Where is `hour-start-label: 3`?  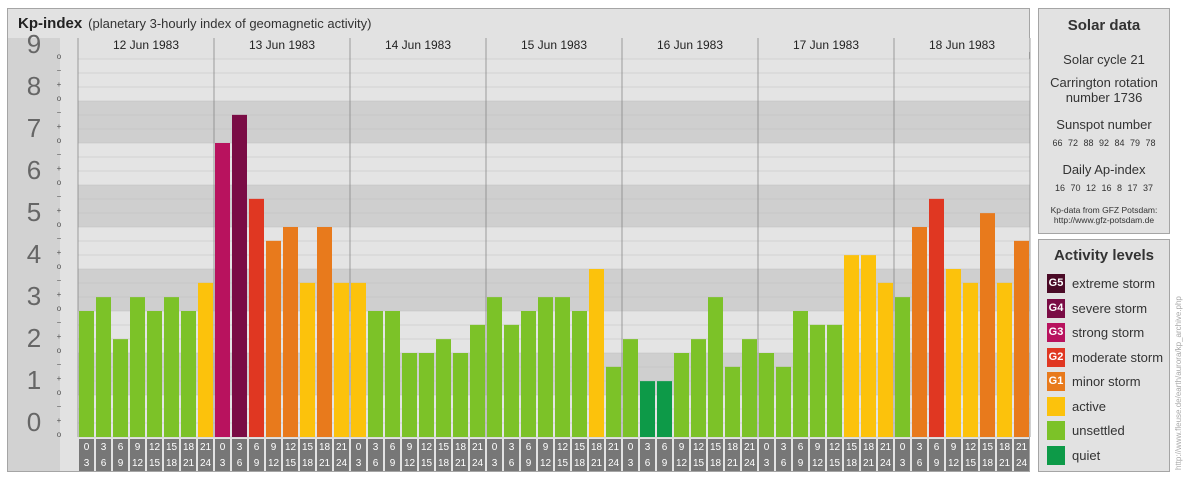 hour-start-label: 3 is located at coordinates (511, 447).